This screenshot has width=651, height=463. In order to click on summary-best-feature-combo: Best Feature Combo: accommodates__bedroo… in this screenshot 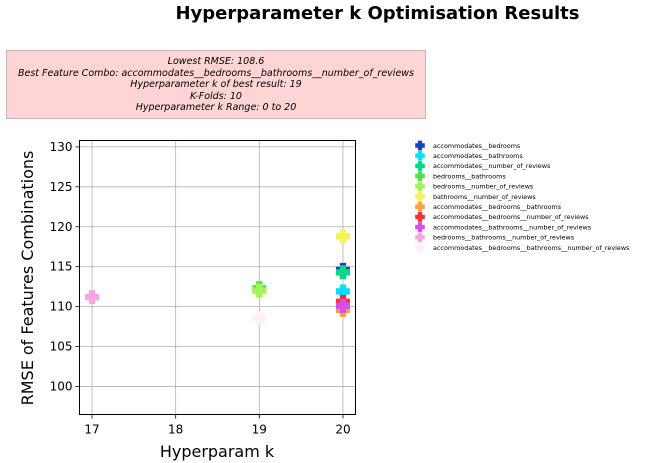, I will do `click(216, 73)`.